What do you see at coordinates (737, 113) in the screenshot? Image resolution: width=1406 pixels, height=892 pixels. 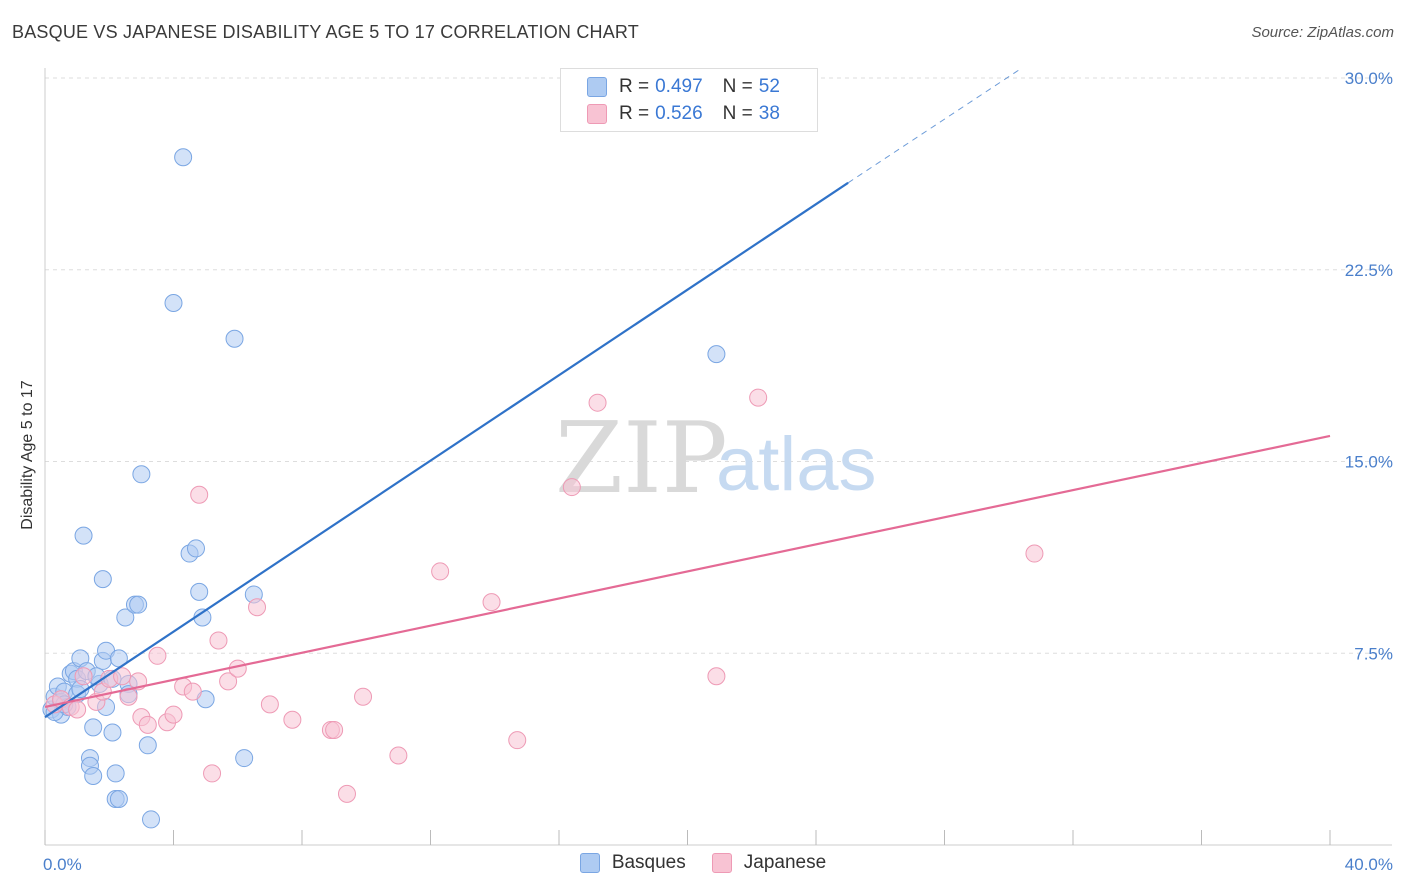 I see `japanese-n-label: N =` at bounding box center [737, 113].